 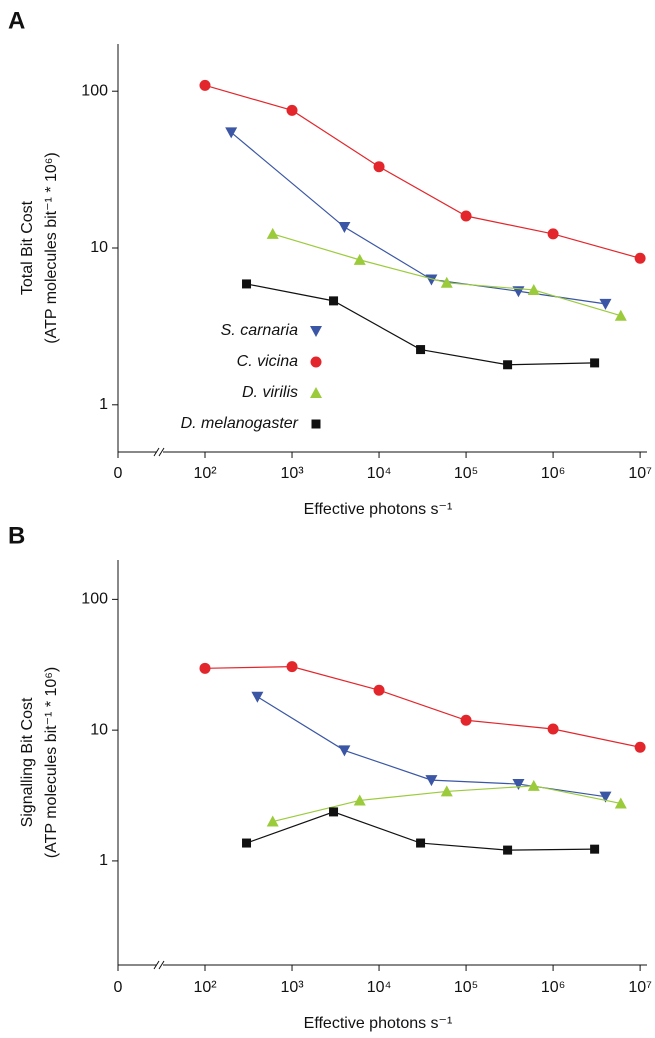 I want to click on legend-label: C. vicina, so click(x=267, y=361).